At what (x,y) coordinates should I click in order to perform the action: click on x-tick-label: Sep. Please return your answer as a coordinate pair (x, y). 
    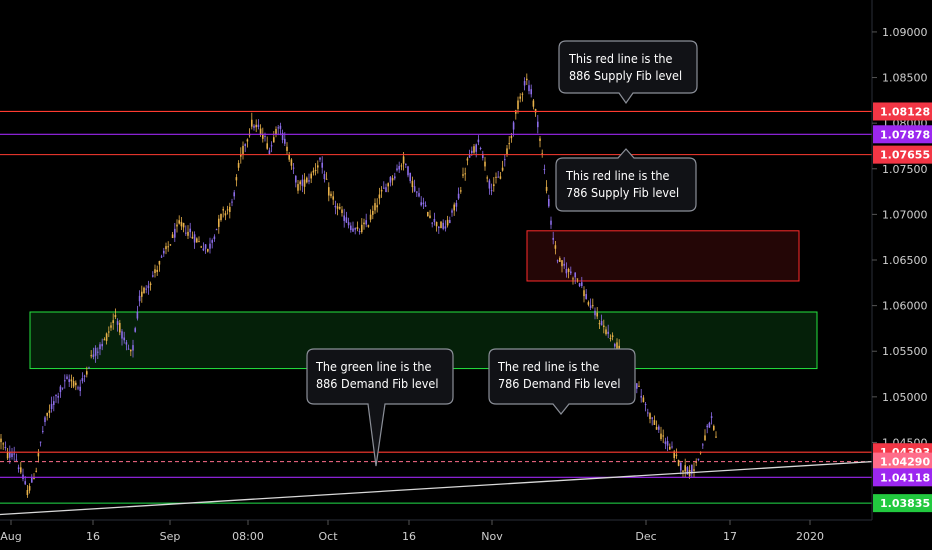
    Looking at the image, I should click on (170, 536).